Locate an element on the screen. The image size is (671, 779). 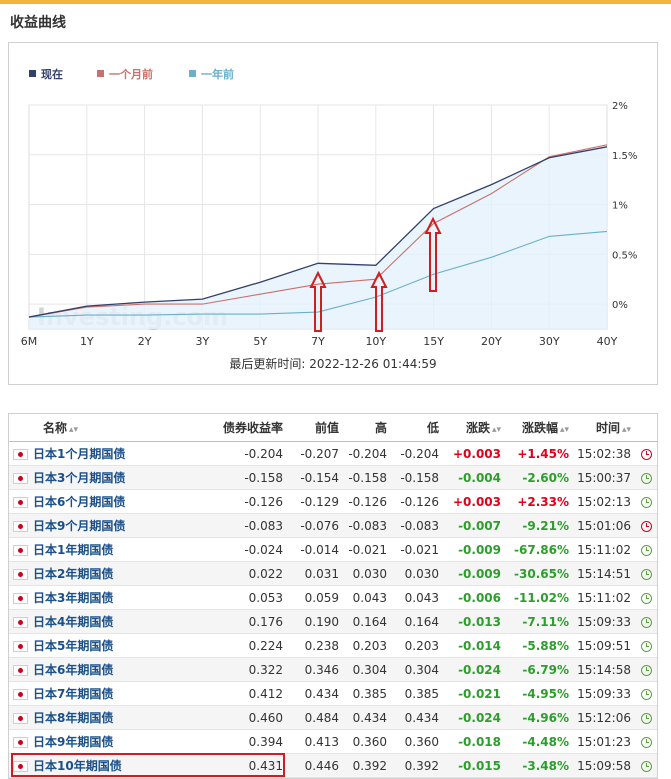
yield-cell: 0.460 is located at coordinates (239, 717).